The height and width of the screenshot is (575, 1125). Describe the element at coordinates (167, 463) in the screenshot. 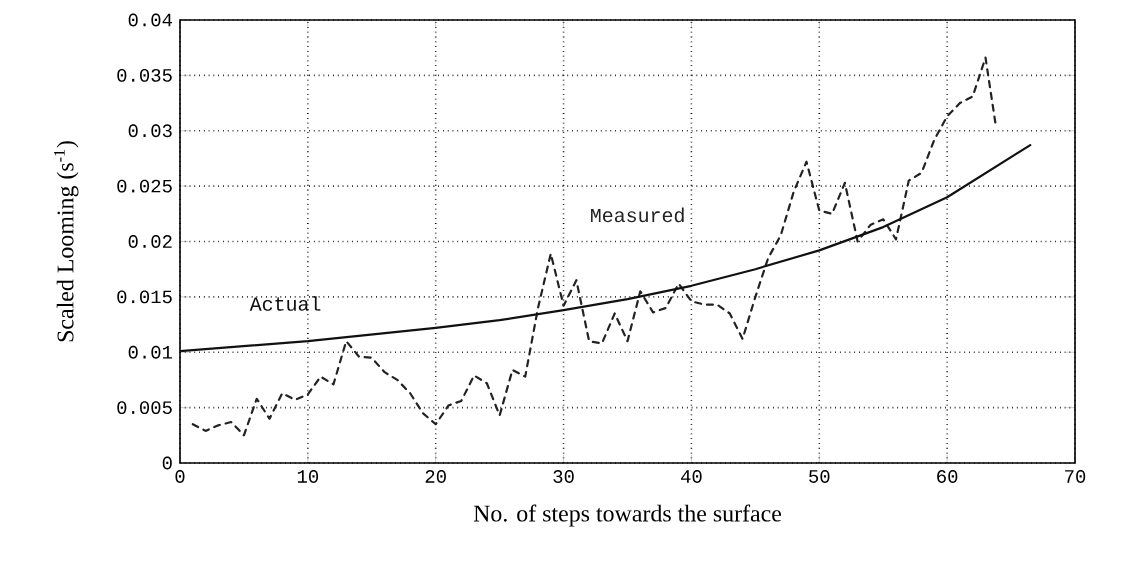

I see `y-tick-label: 0` at that location.